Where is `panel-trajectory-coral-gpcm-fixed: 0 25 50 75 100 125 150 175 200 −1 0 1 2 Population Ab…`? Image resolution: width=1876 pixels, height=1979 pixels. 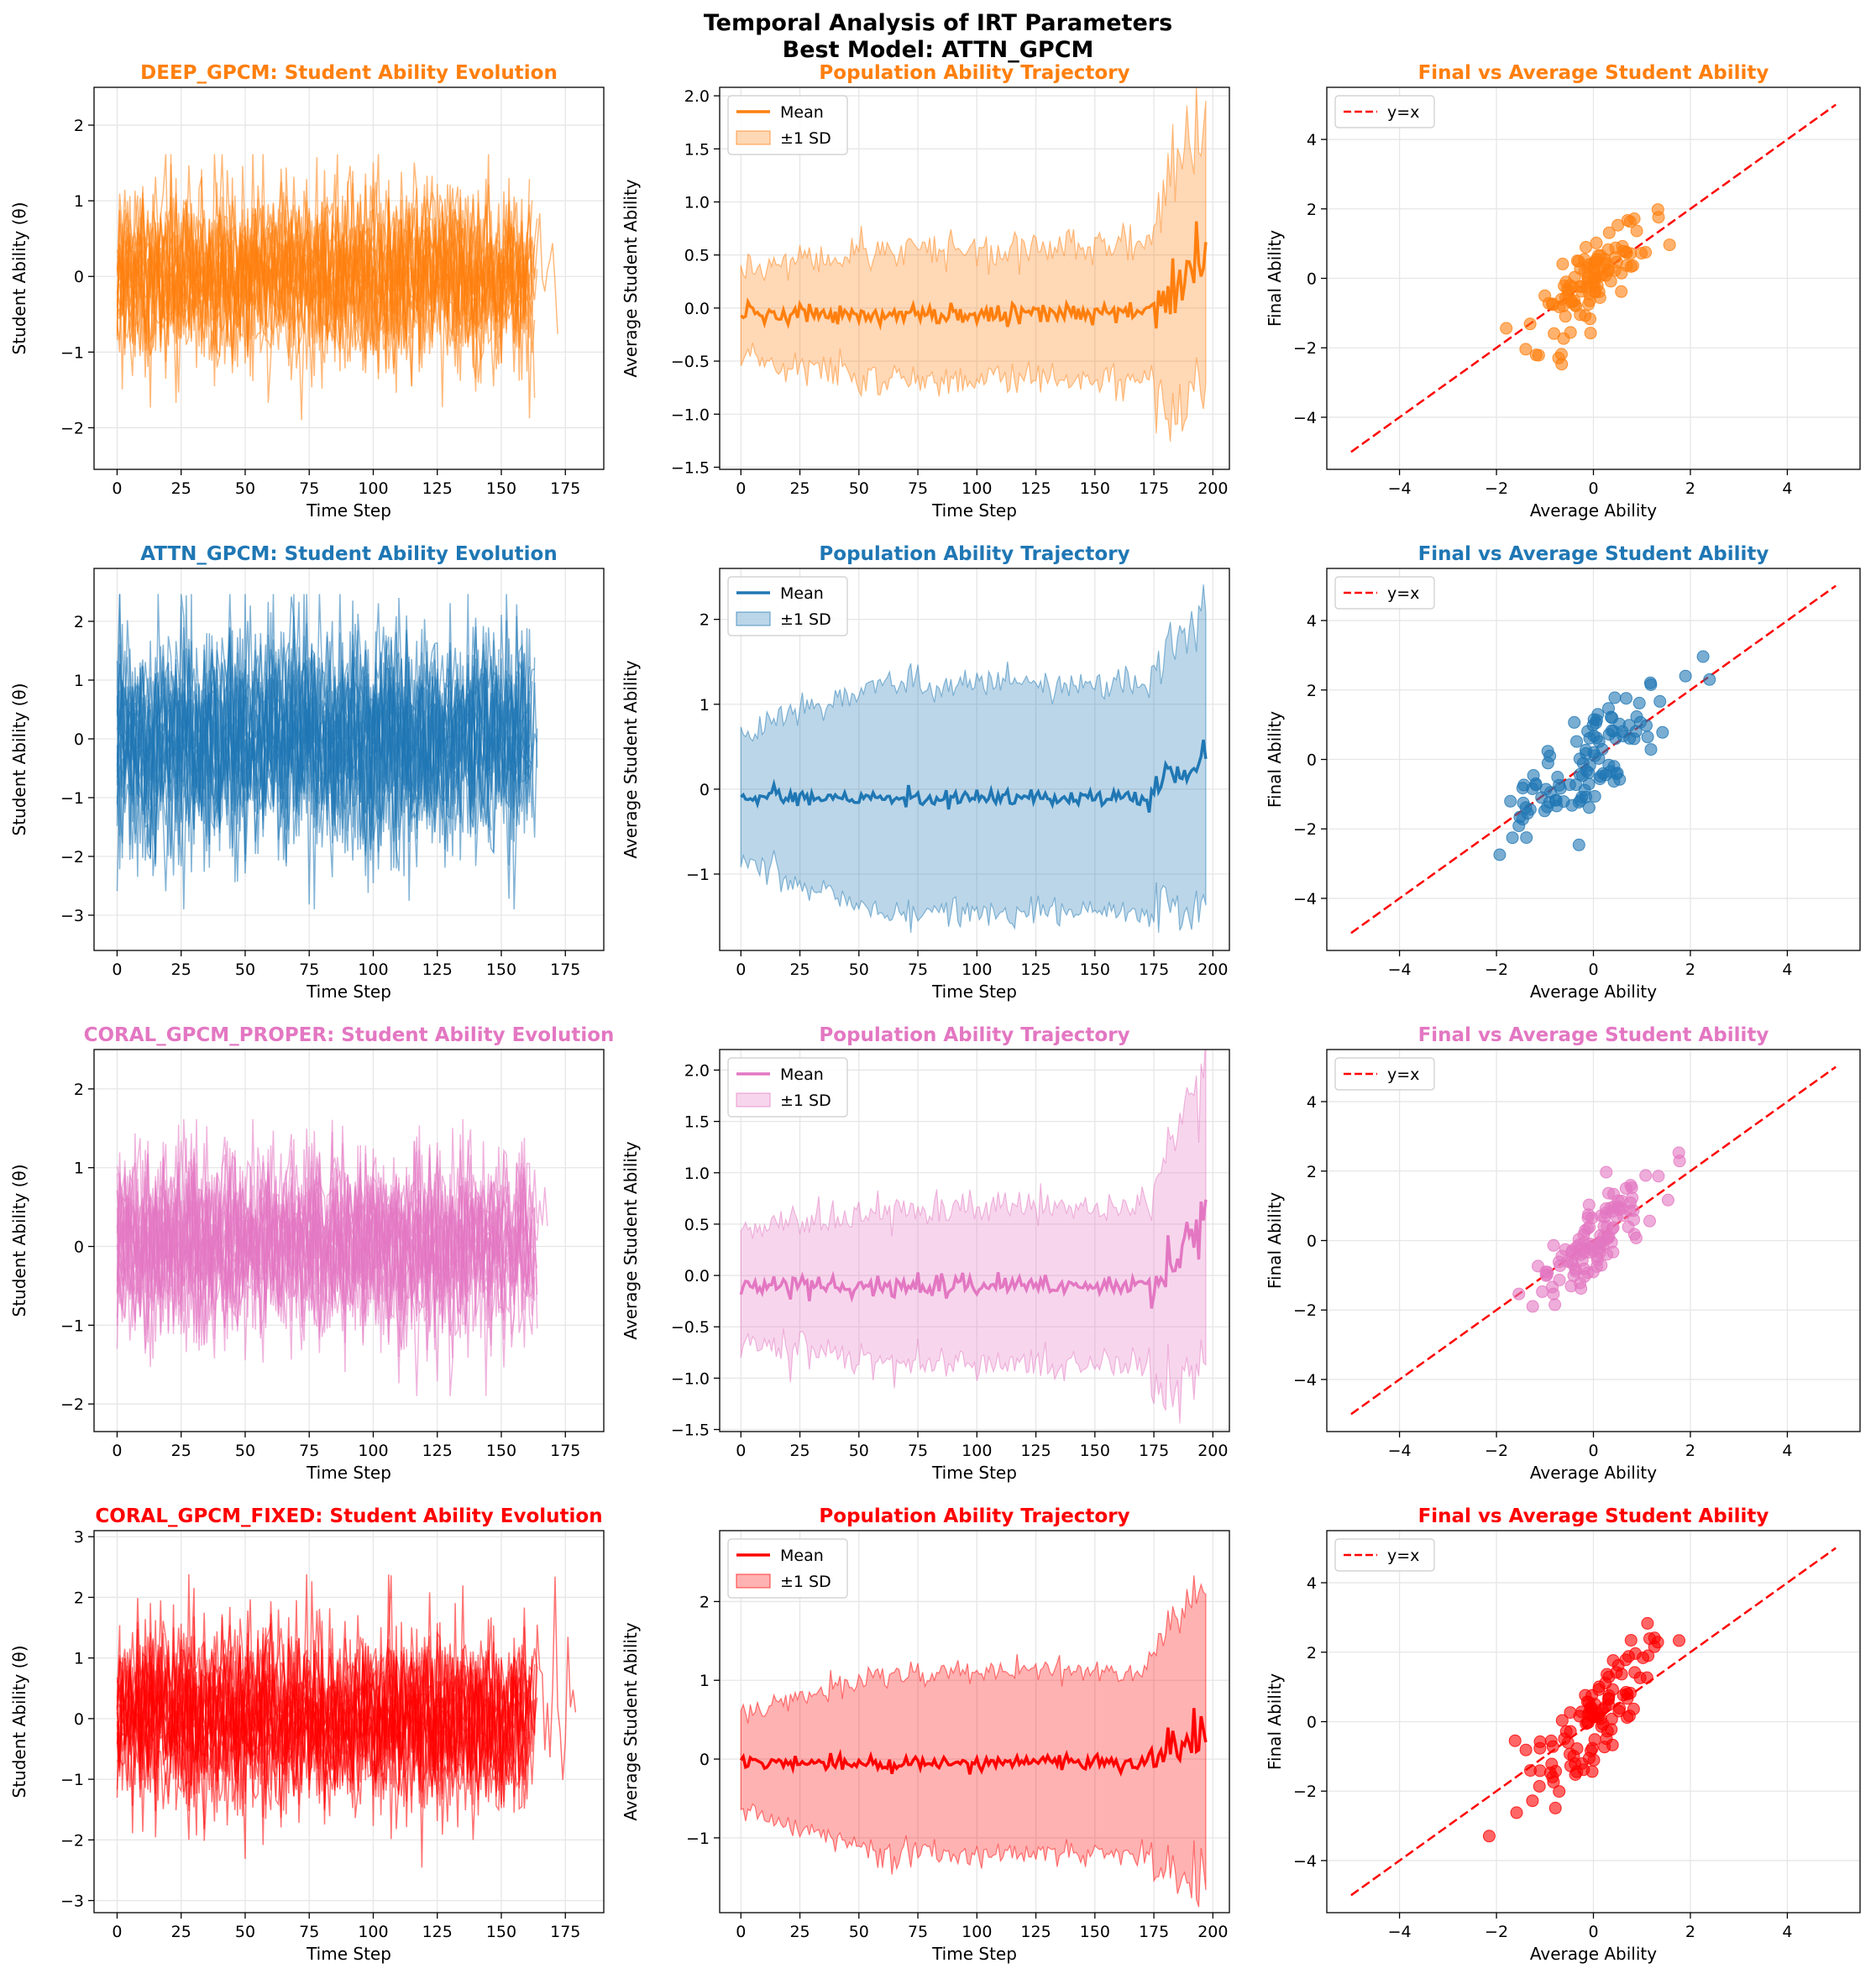 panel-trajectory-coral-gpcm-fixed: 0 25 50 75 100 125 150 175 200 −1 0 1 2 Population Ab… is located at coordinates (925, 1734).